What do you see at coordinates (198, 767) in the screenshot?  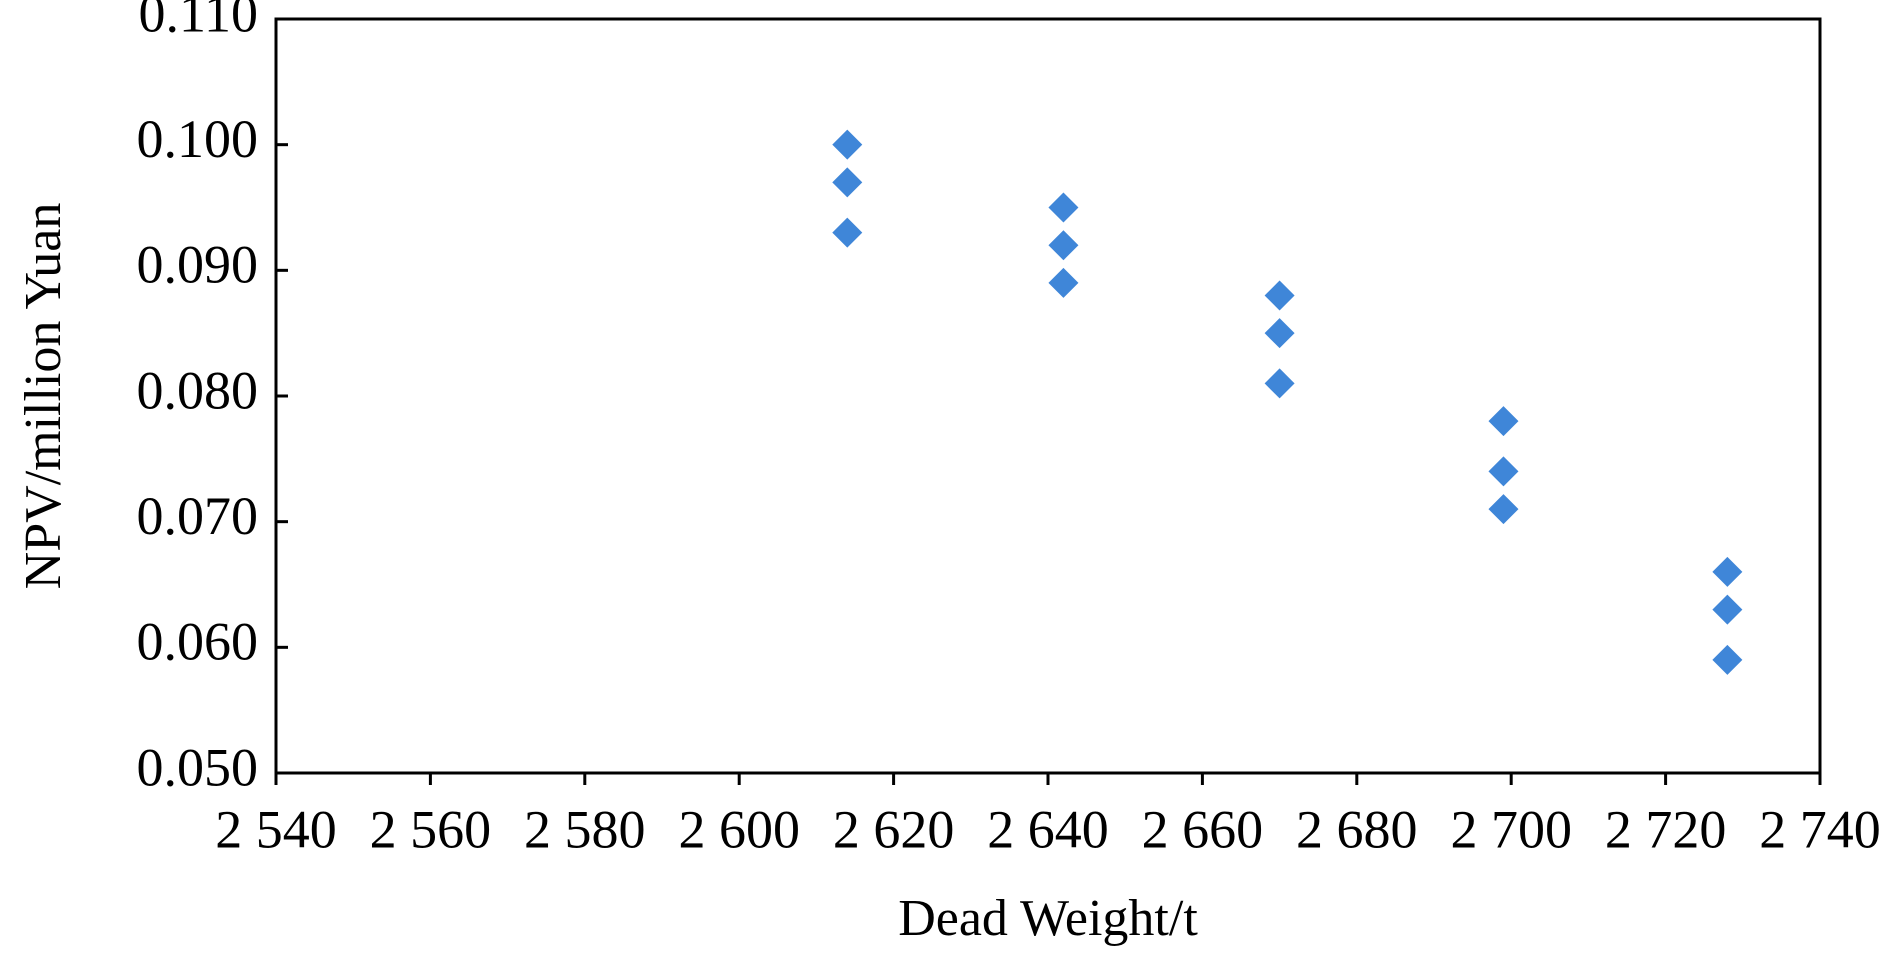 I see `y-tick-label: 0.050` at bounding box center [198, 767].